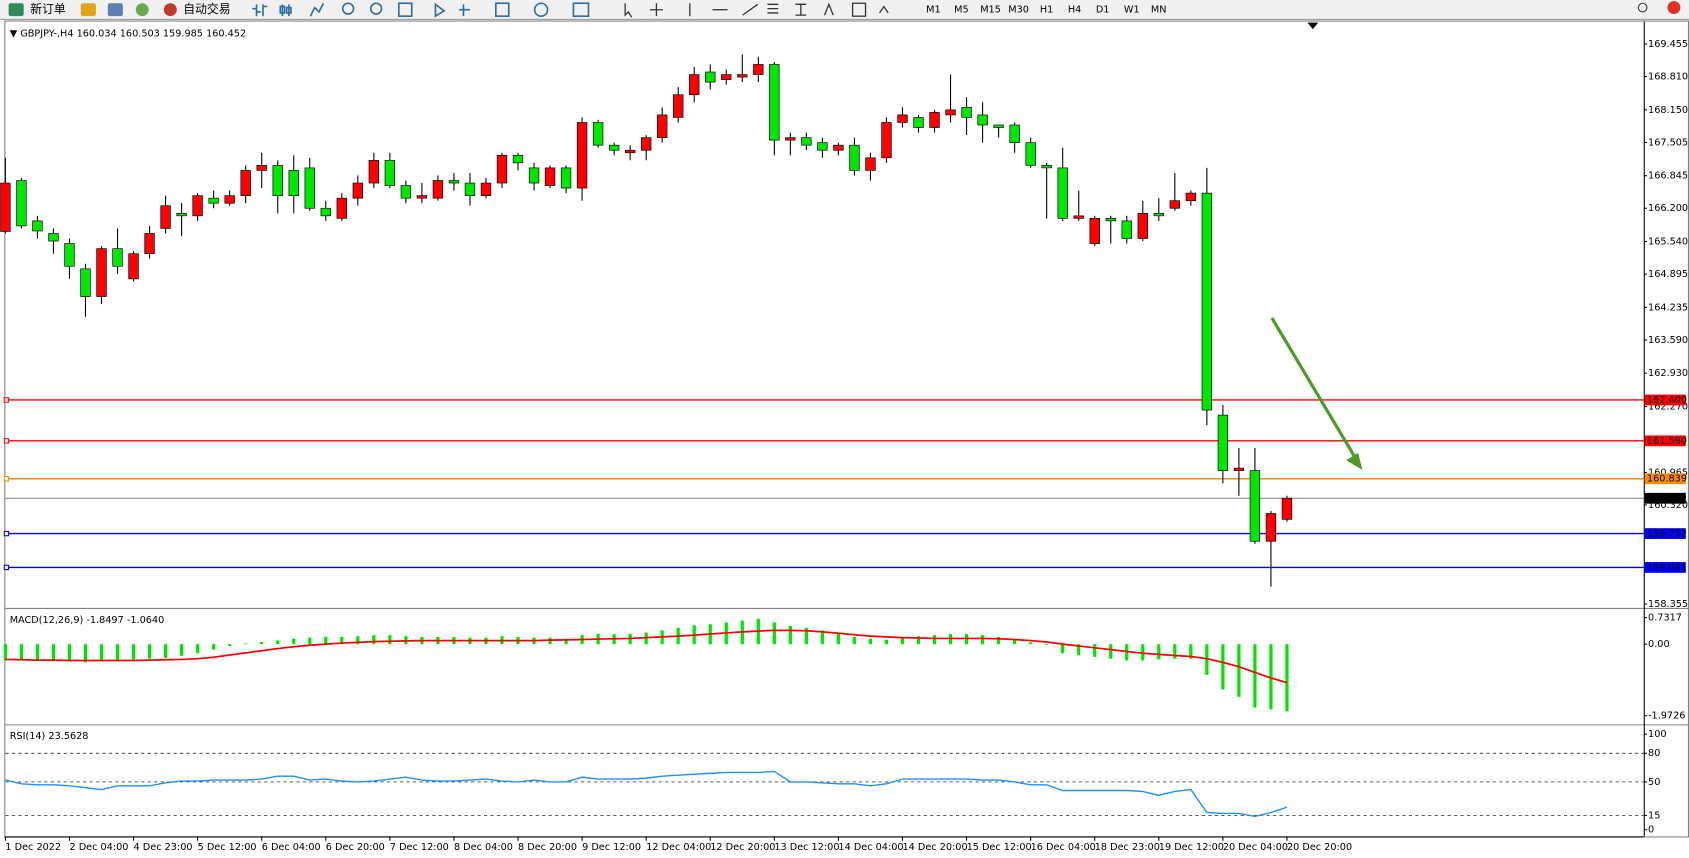  I want to click on level-label-box, so click(1665, 400).